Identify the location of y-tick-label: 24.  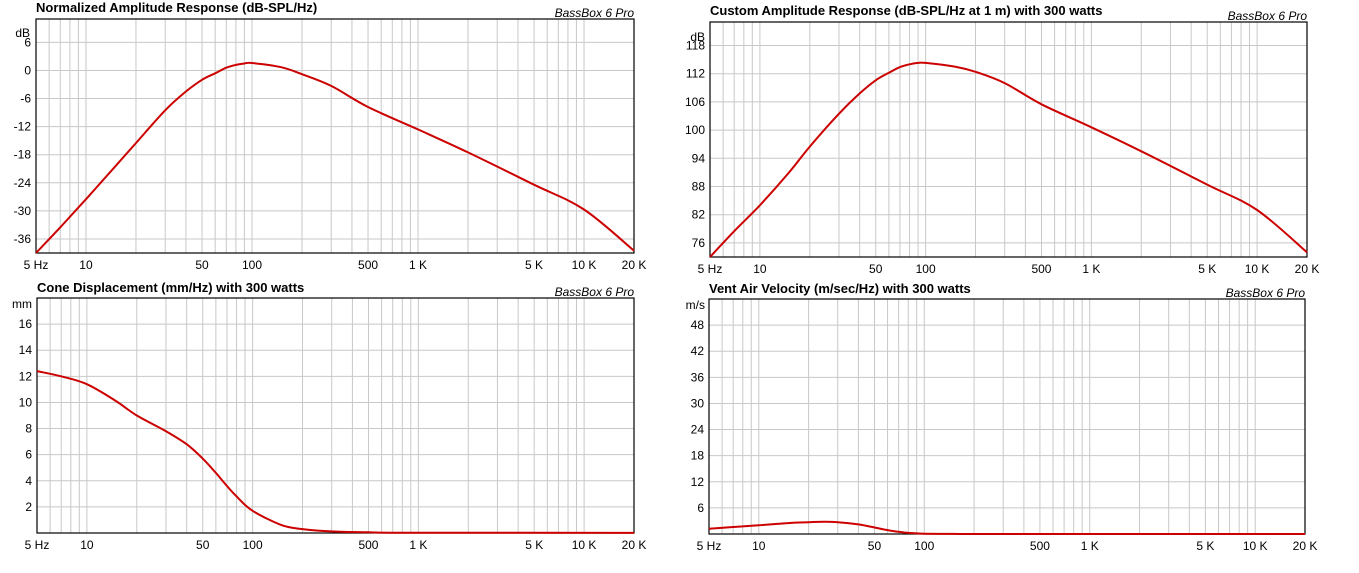
(698, 430).